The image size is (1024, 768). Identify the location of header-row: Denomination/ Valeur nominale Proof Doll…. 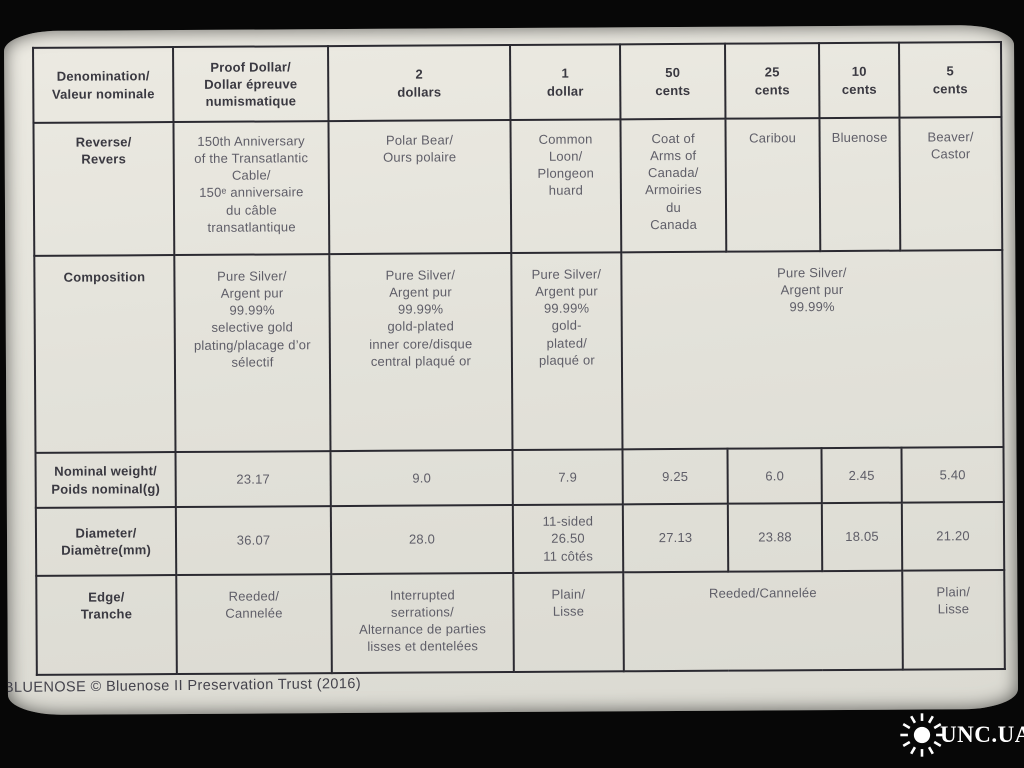
(517, 82).